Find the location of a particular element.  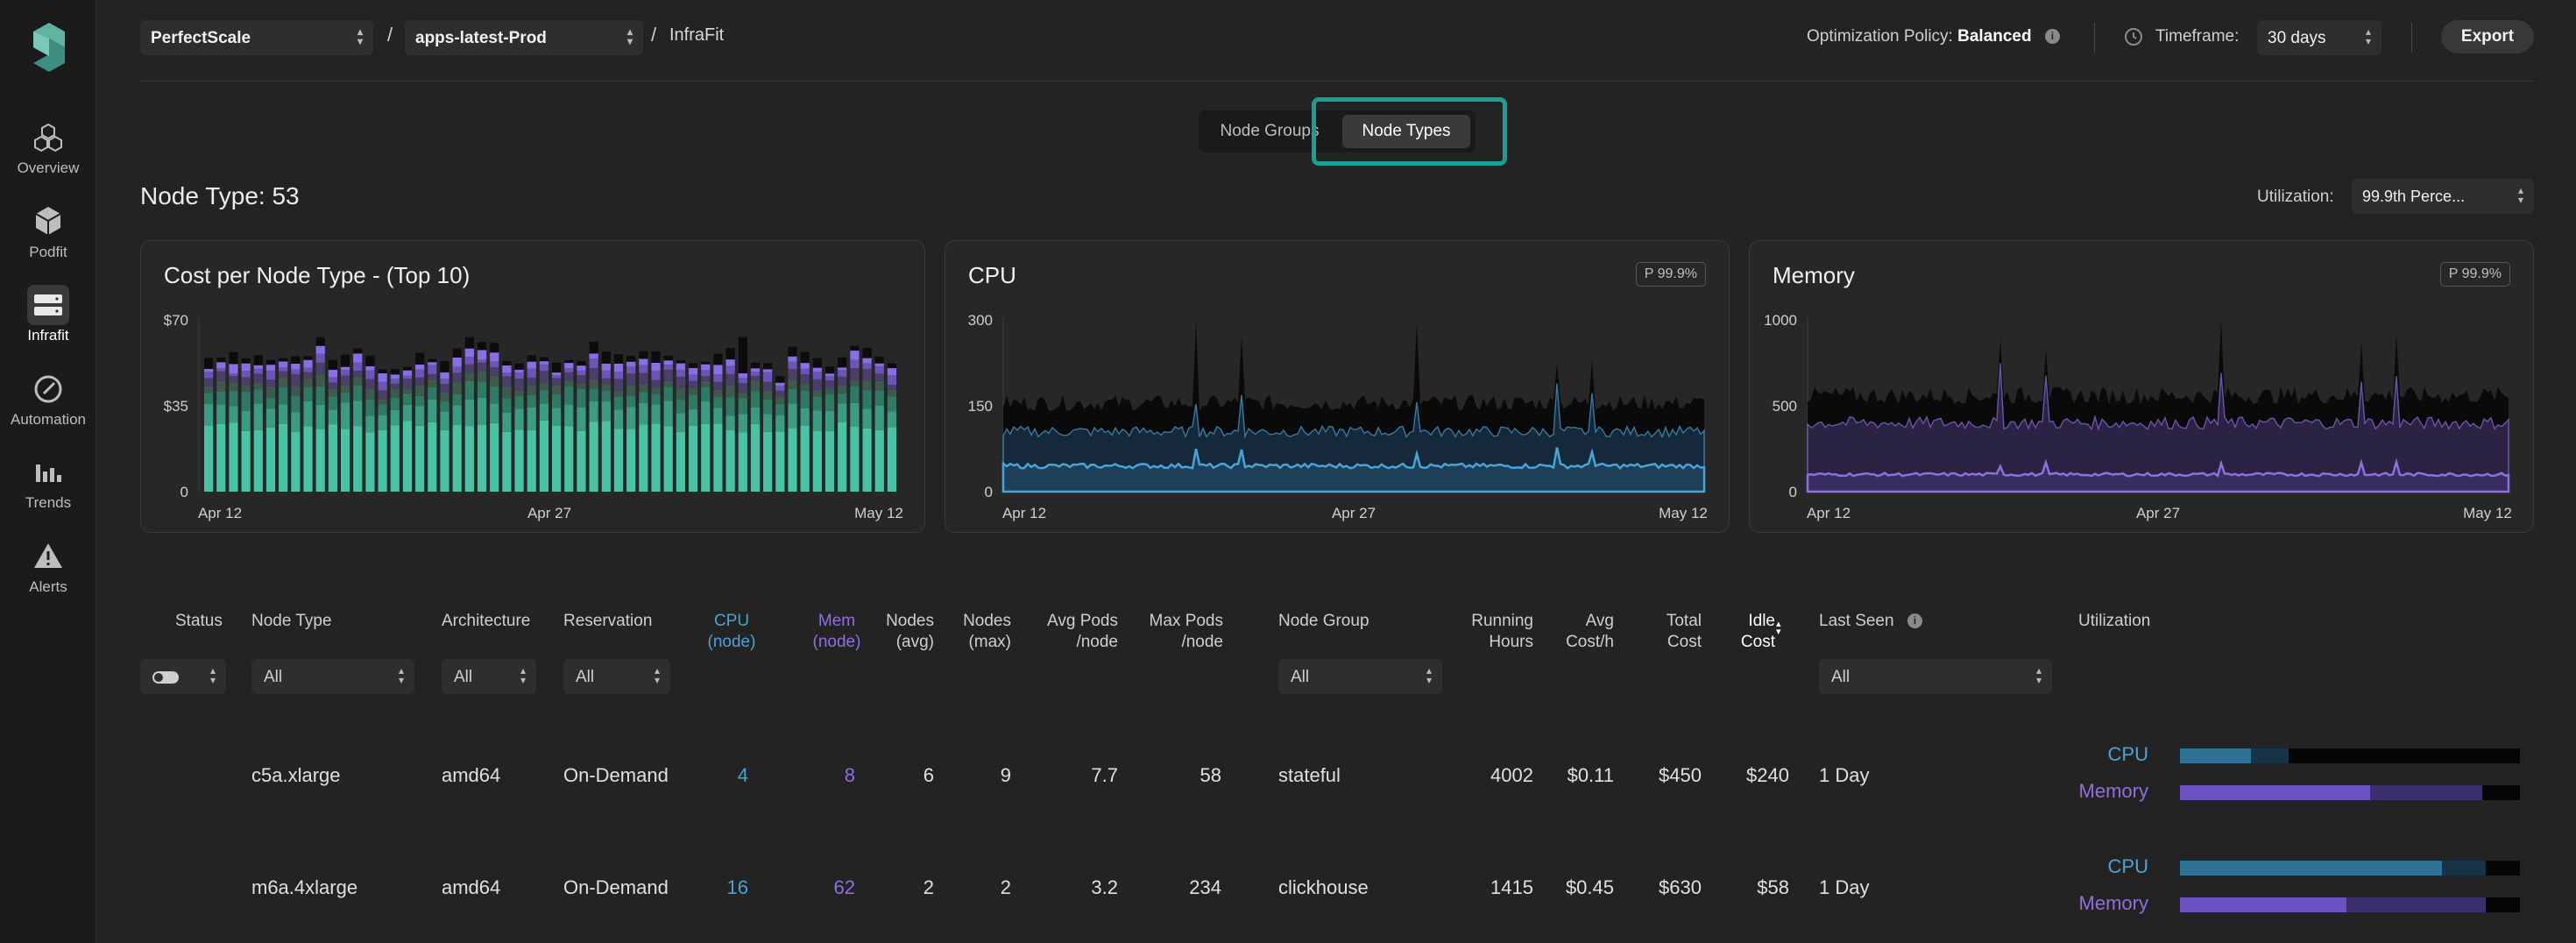

cell-avg-cost: $0.11 is located at coordinates (1590, 775).